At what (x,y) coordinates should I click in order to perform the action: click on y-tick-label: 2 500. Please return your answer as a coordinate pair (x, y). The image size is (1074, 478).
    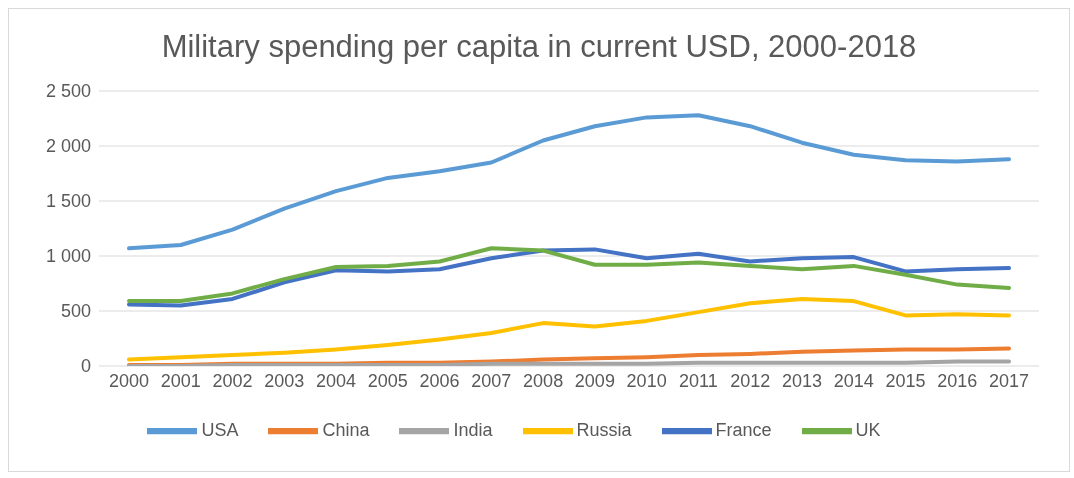
    Looking at the image, I should click on (68, 91).